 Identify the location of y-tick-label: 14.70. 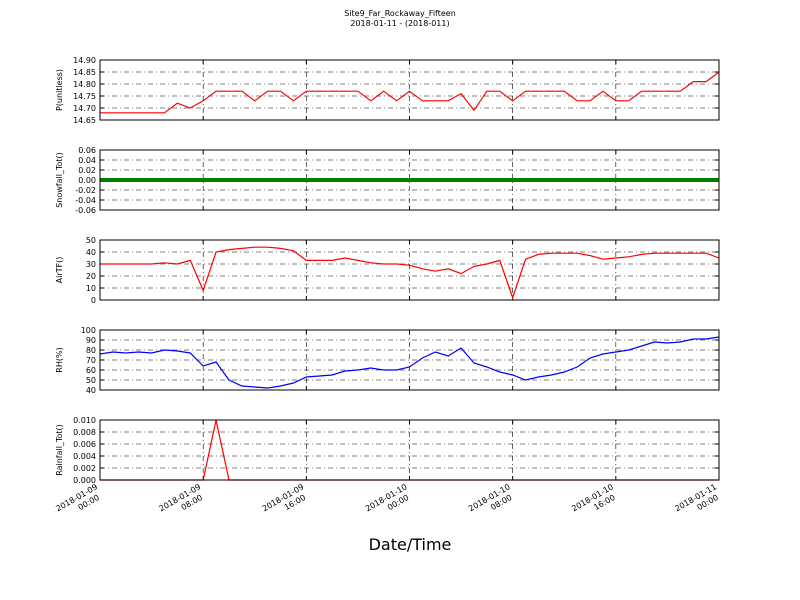
(84, 108).